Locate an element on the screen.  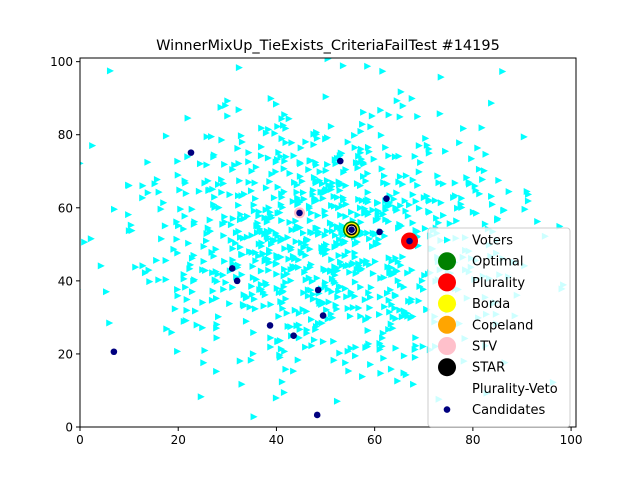
legend-label-optimal: Optimal is located at coordinates (497, 262).